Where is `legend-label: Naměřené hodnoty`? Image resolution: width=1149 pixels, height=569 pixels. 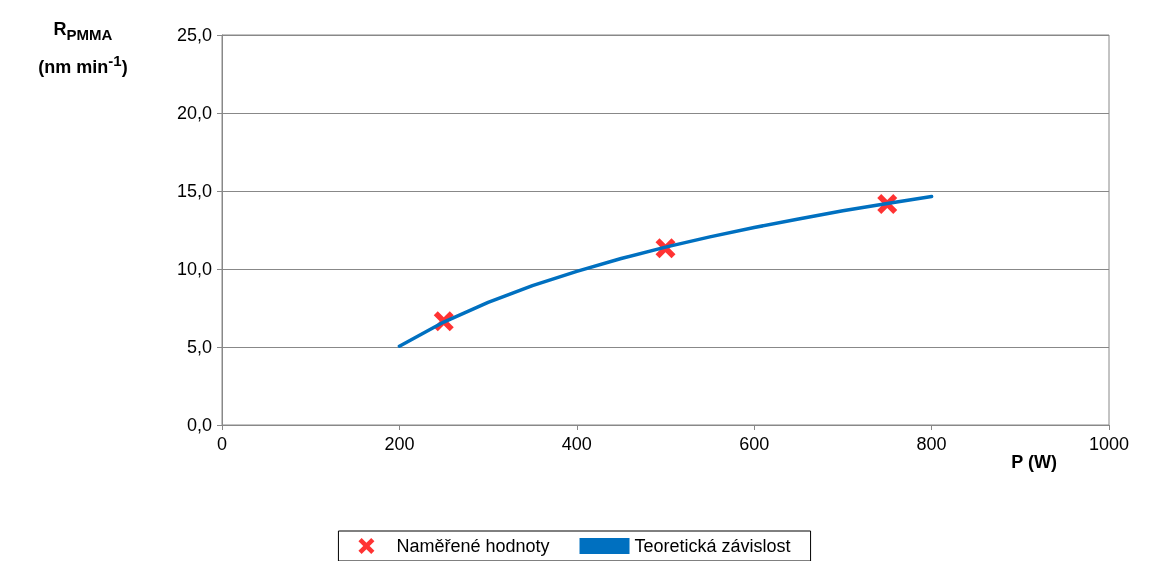
legend-label: Naměřené hodnoty is located at coordinates (473, 546).